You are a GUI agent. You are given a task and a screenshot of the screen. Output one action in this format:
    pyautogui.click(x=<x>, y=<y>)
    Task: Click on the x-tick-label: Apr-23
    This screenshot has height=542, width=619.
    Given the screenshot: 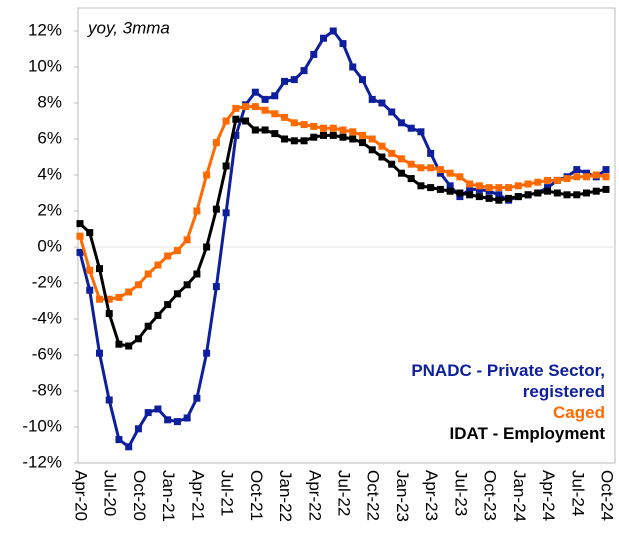 What is the action you would take?
    pyautogui.click(x=431, y=495)
    